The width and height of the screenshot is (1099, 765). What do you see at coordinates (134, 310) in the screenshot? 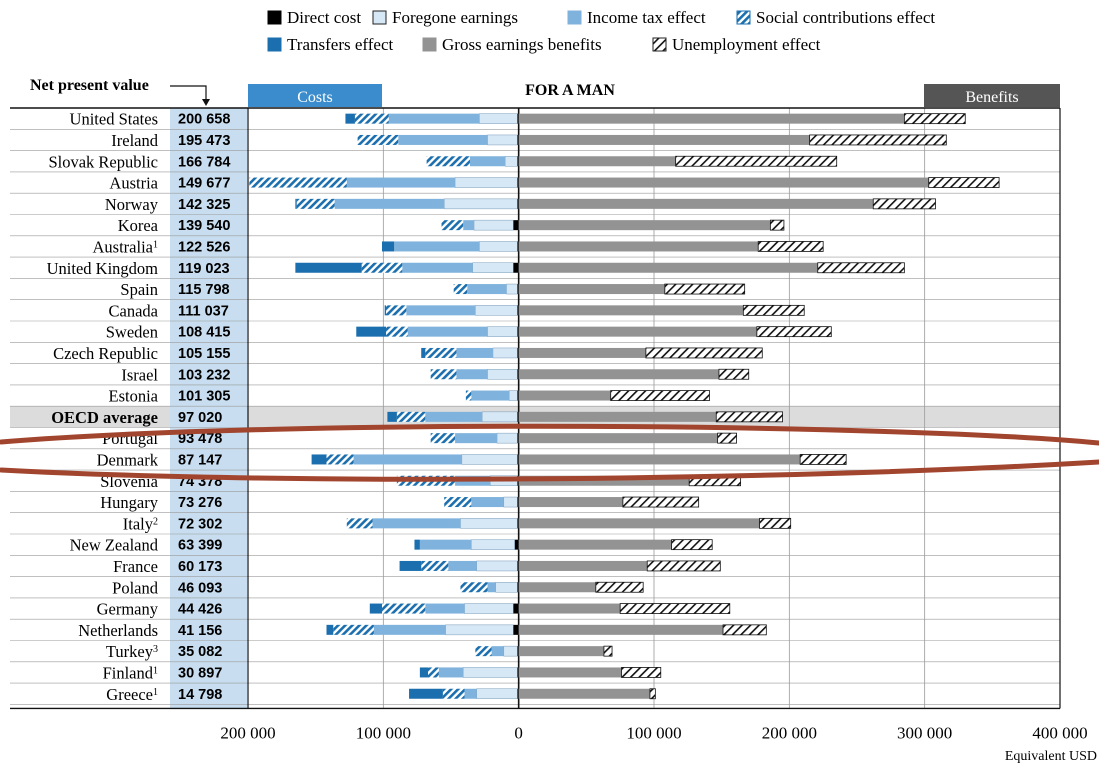
I see `country-label: Canada` at bounding box center [134, 310].